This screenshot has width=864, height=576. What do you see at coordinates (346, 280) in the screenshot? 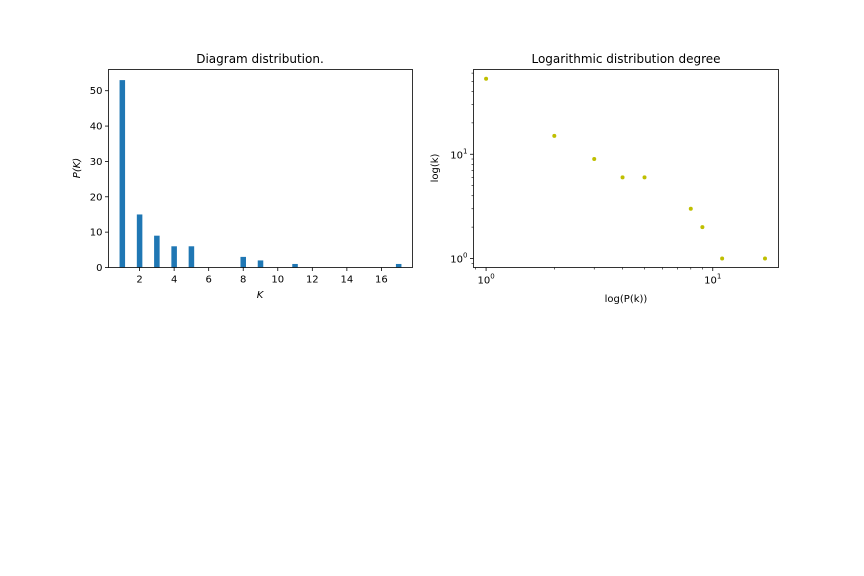
I see `x-tick-label: 14` at bounding box center [346, 280].